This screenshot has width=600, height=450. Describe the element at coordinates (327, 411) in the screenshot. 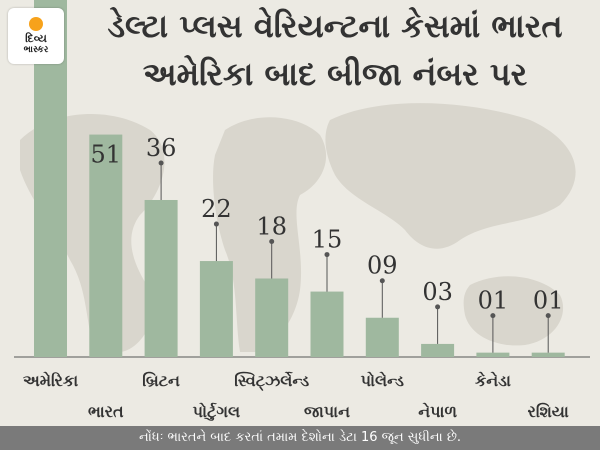

I see `category-label-5: જાપાન` at that location.